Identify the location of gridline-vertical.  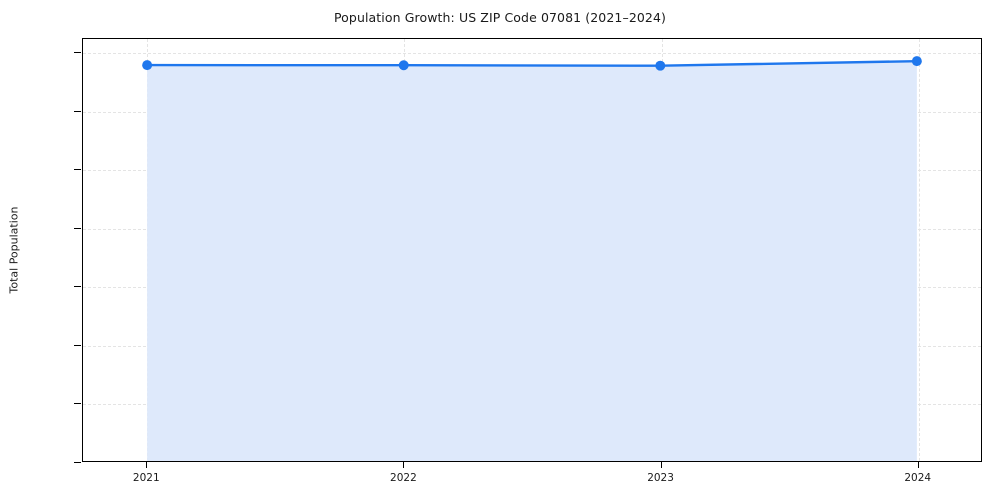
(919, 250).